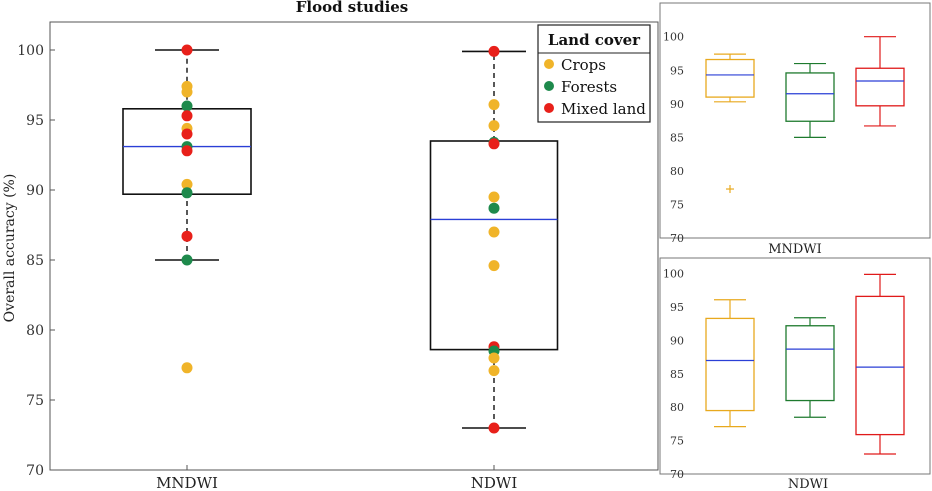 The image size is (932, 491). Describe the element at coordinates (187, 482) in the screenshot. I see `main-x-category-label: MNDWI` at that location.